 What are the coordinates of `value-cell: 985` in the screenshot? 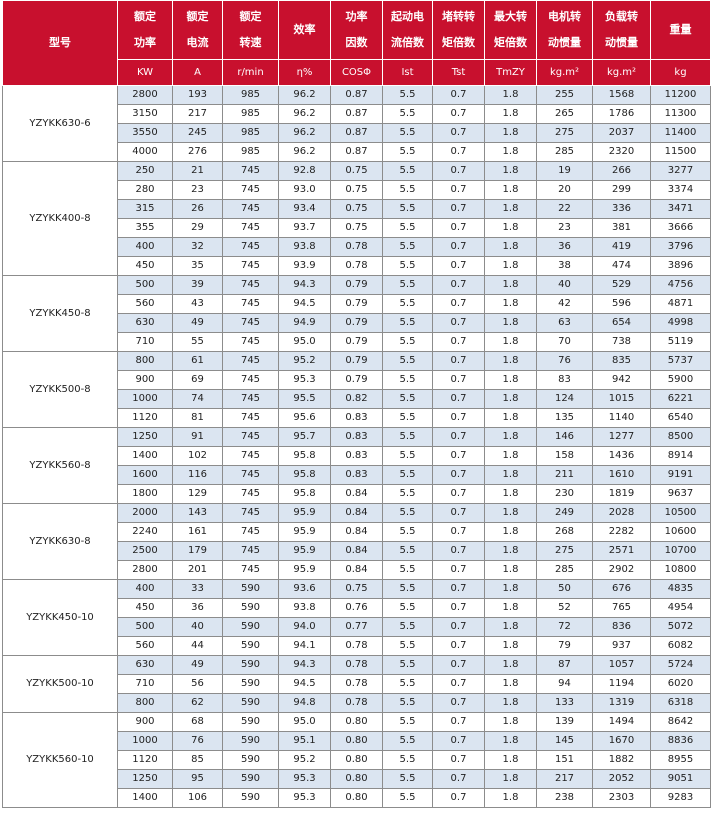 It's located at (250, 133).